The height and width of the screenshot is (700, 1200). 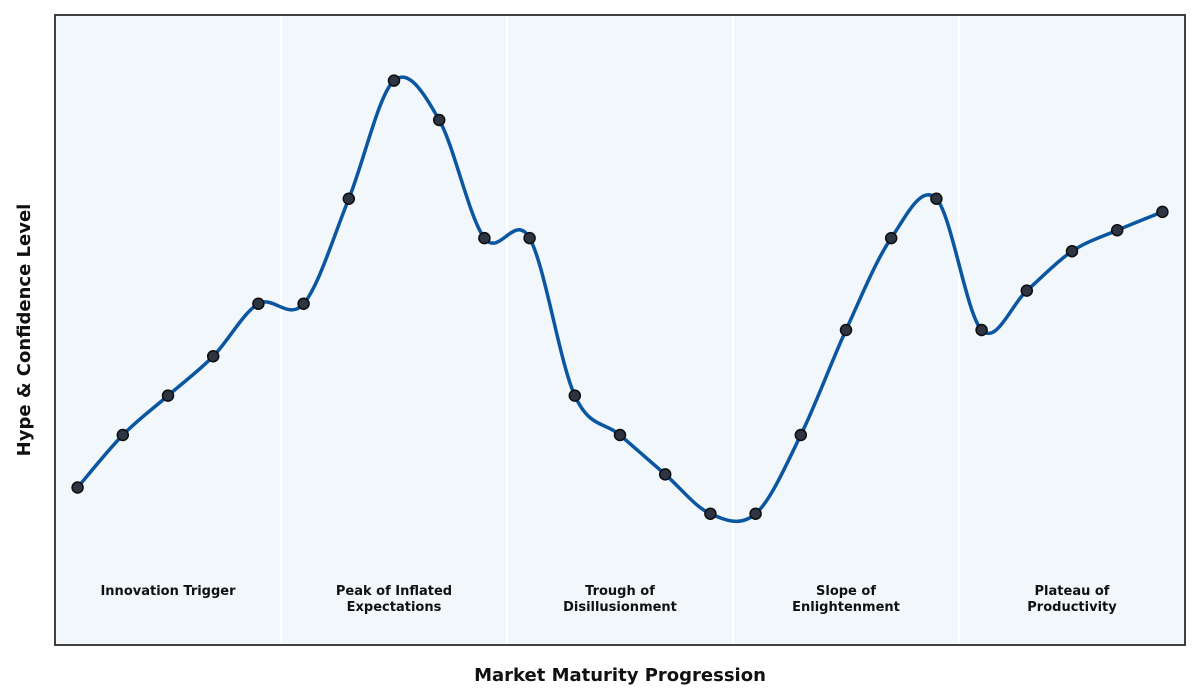 What do you see at coordinates (846, 607) in the screenshot?
I see `phase-label-line: Enlightenment` at bounding box center [846, 607].